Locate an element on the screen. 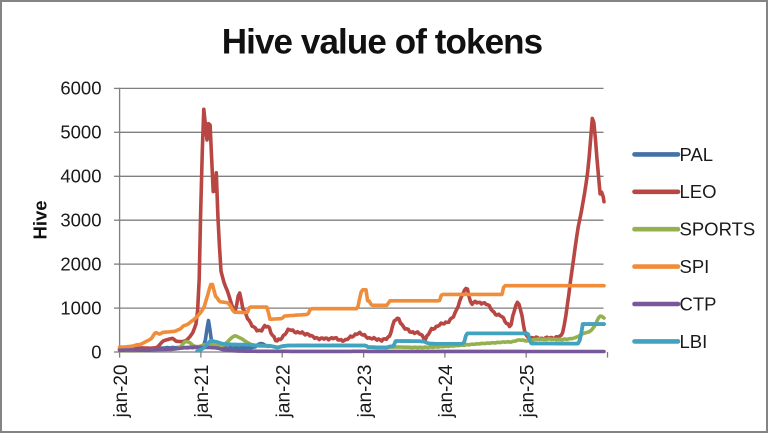 This screenshot has height=433, width=768. svg-text: 5000 is located at coordinates (80, 132).